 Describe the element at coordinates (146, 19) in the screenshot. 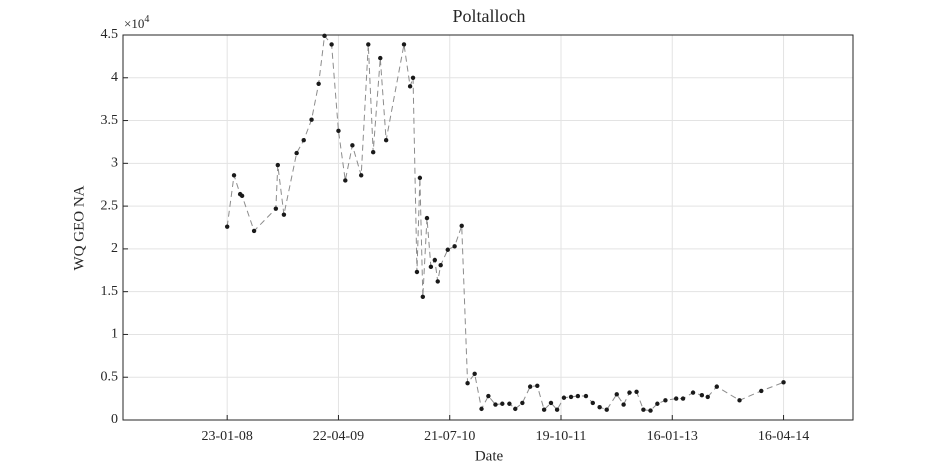

I see `y-multiplier-exponent: 4` at that location.